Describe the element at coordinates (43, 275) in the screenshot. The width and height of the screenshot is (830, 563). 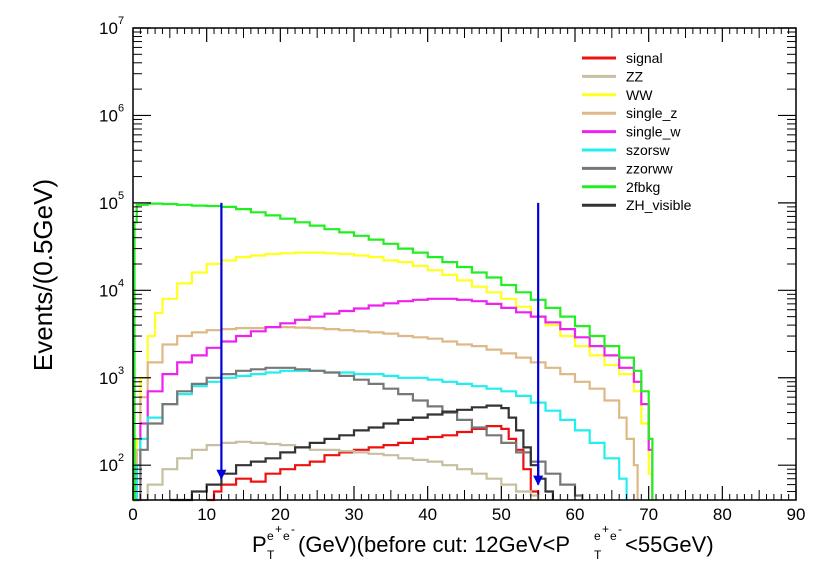
I see `y-axis-label: Events/(0.5GeV)` at that location.